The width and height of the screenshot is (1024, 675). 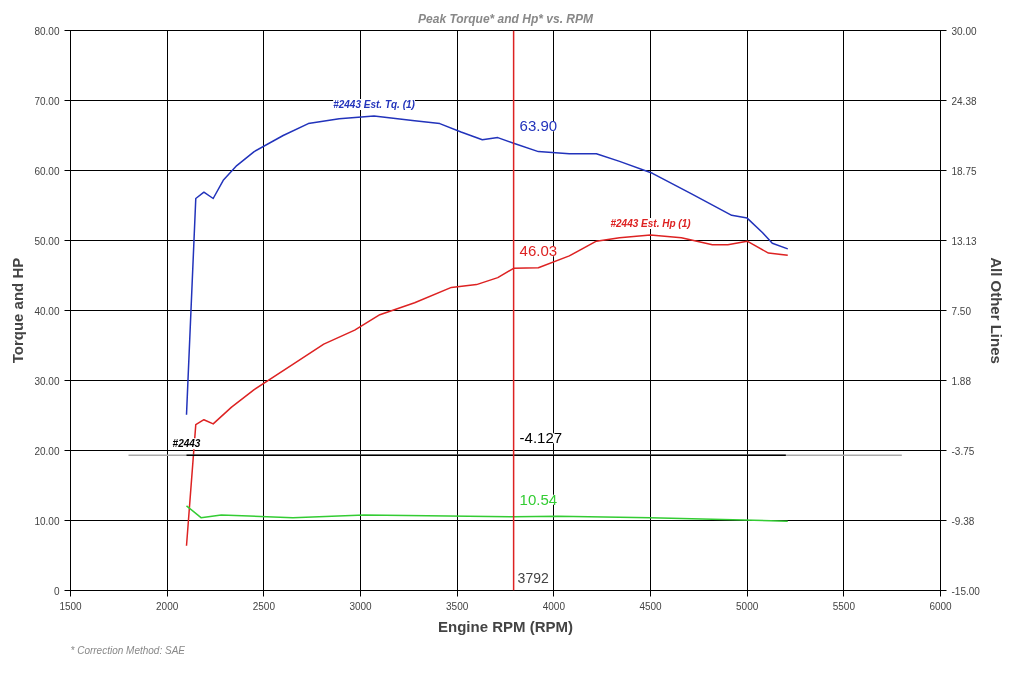 I want to click on series-label: #2443, so click(x=186, y=444).